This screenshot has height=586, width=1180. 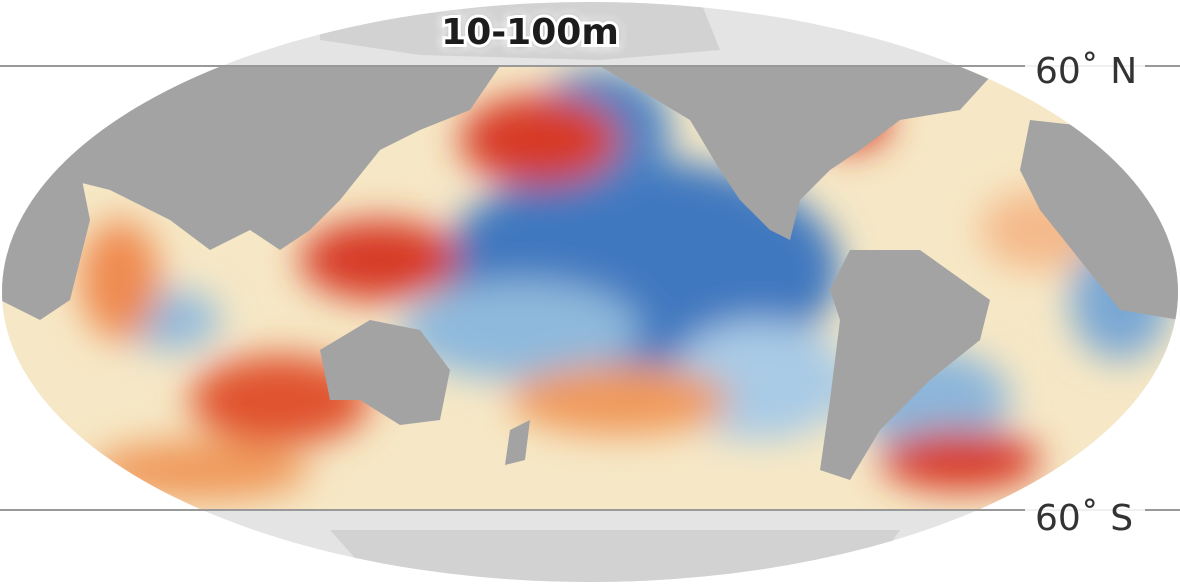 What do you see at coordinates (1086, 71) in the screenshot?
I see `latitude-label: 60˚ N` at bounding box center [1086, 71].